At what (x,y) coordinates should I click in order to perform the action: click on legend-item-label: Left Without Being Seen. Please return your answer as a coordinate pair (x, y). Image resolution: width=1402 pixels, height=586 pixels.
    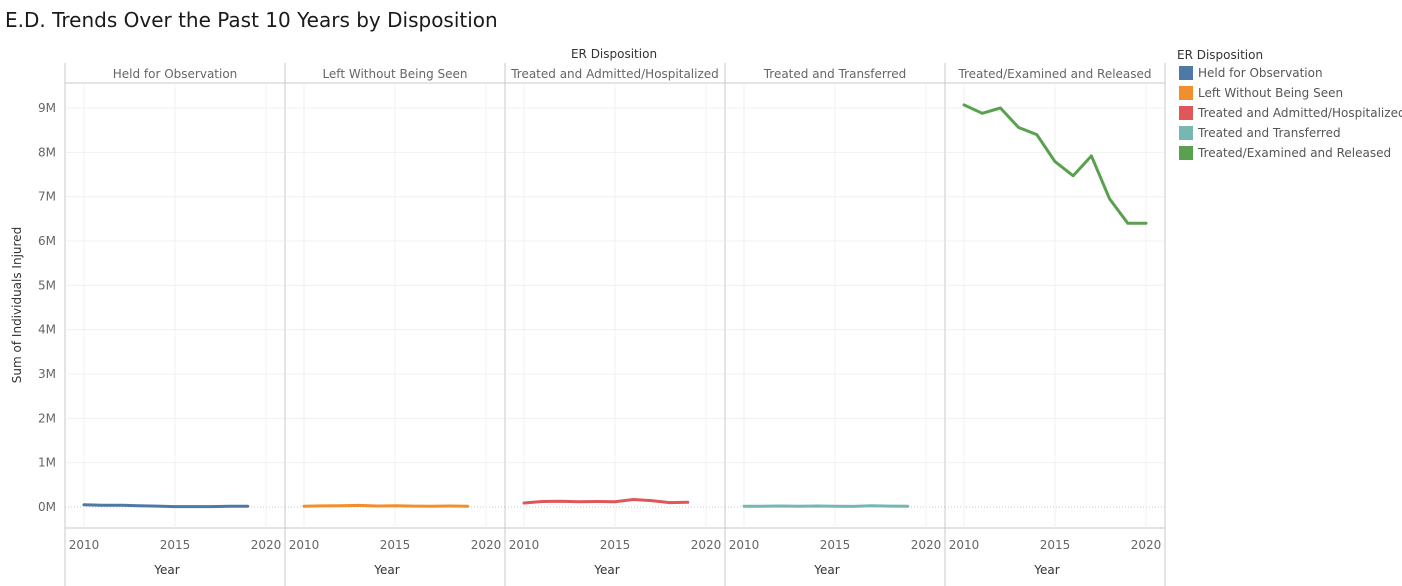
    Looking at the image, I should click on (1270, 93).